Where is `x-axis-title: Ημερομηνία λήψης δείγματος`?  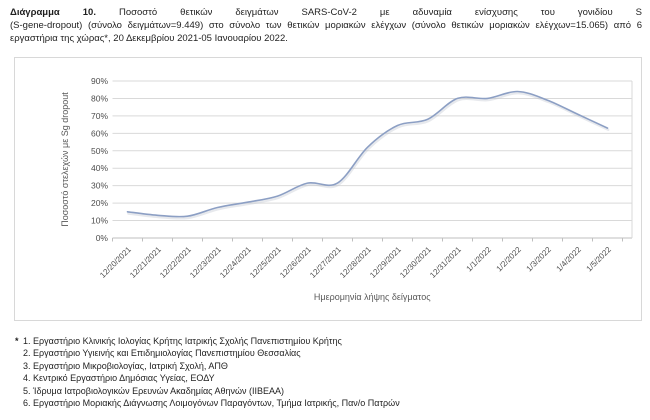
x-axis-title: Ημερομηνία λήψης δείγματος is located at coordinates (372, 297).